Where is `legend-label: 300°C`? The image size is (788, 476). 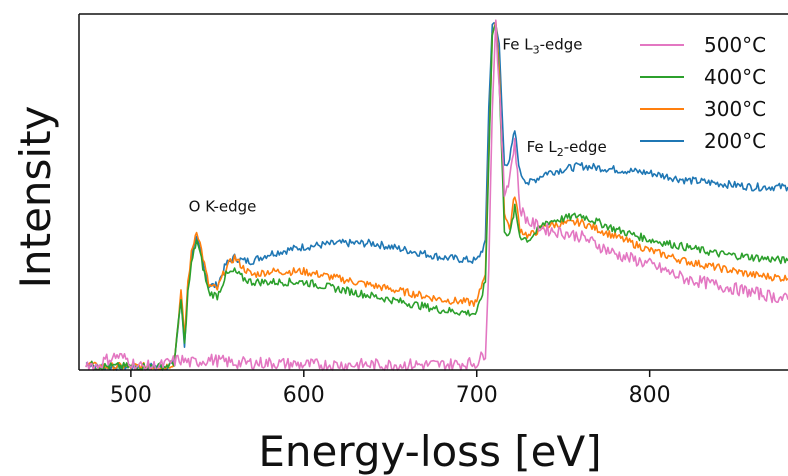
legend-label: 300°C is located at coordinates (735, 109).